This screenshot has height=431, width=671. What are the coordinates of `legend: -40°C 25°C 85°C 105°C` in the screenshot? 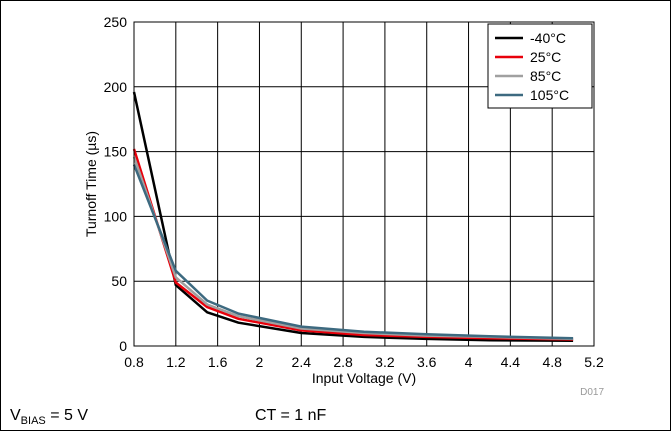 It's located at (540, 66).